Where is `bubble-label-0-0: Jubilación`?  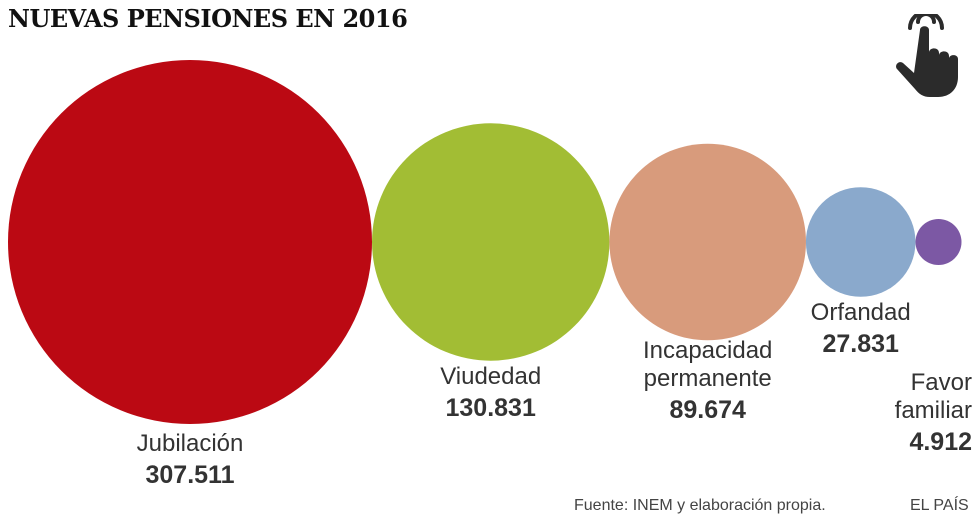
bubble-label-0-0: Jubilación is located at coordinates (190, 443).